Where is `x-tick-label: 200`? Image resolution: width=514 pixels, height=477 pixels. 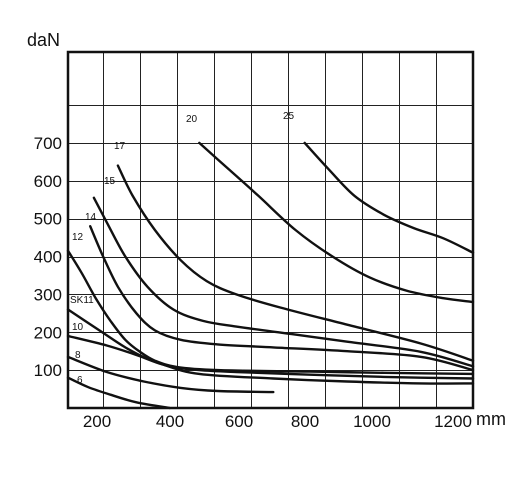 x-tick-label: 200 is located at coordinates (97, 421).